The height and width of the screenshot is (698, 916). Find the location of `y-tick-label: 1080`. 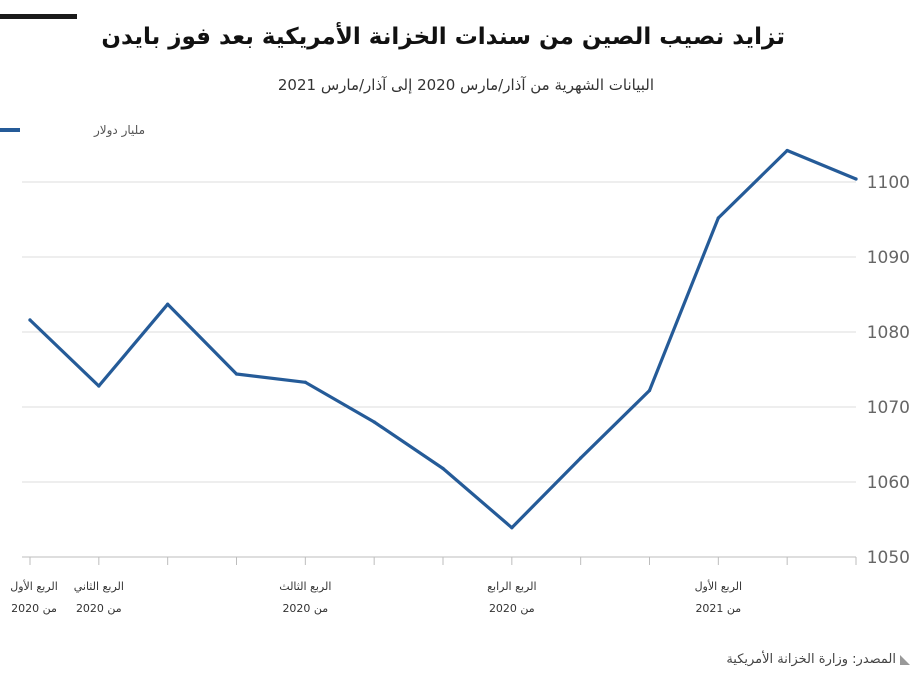

y-tick-label: 1080 is located at coordinates (888, 333).